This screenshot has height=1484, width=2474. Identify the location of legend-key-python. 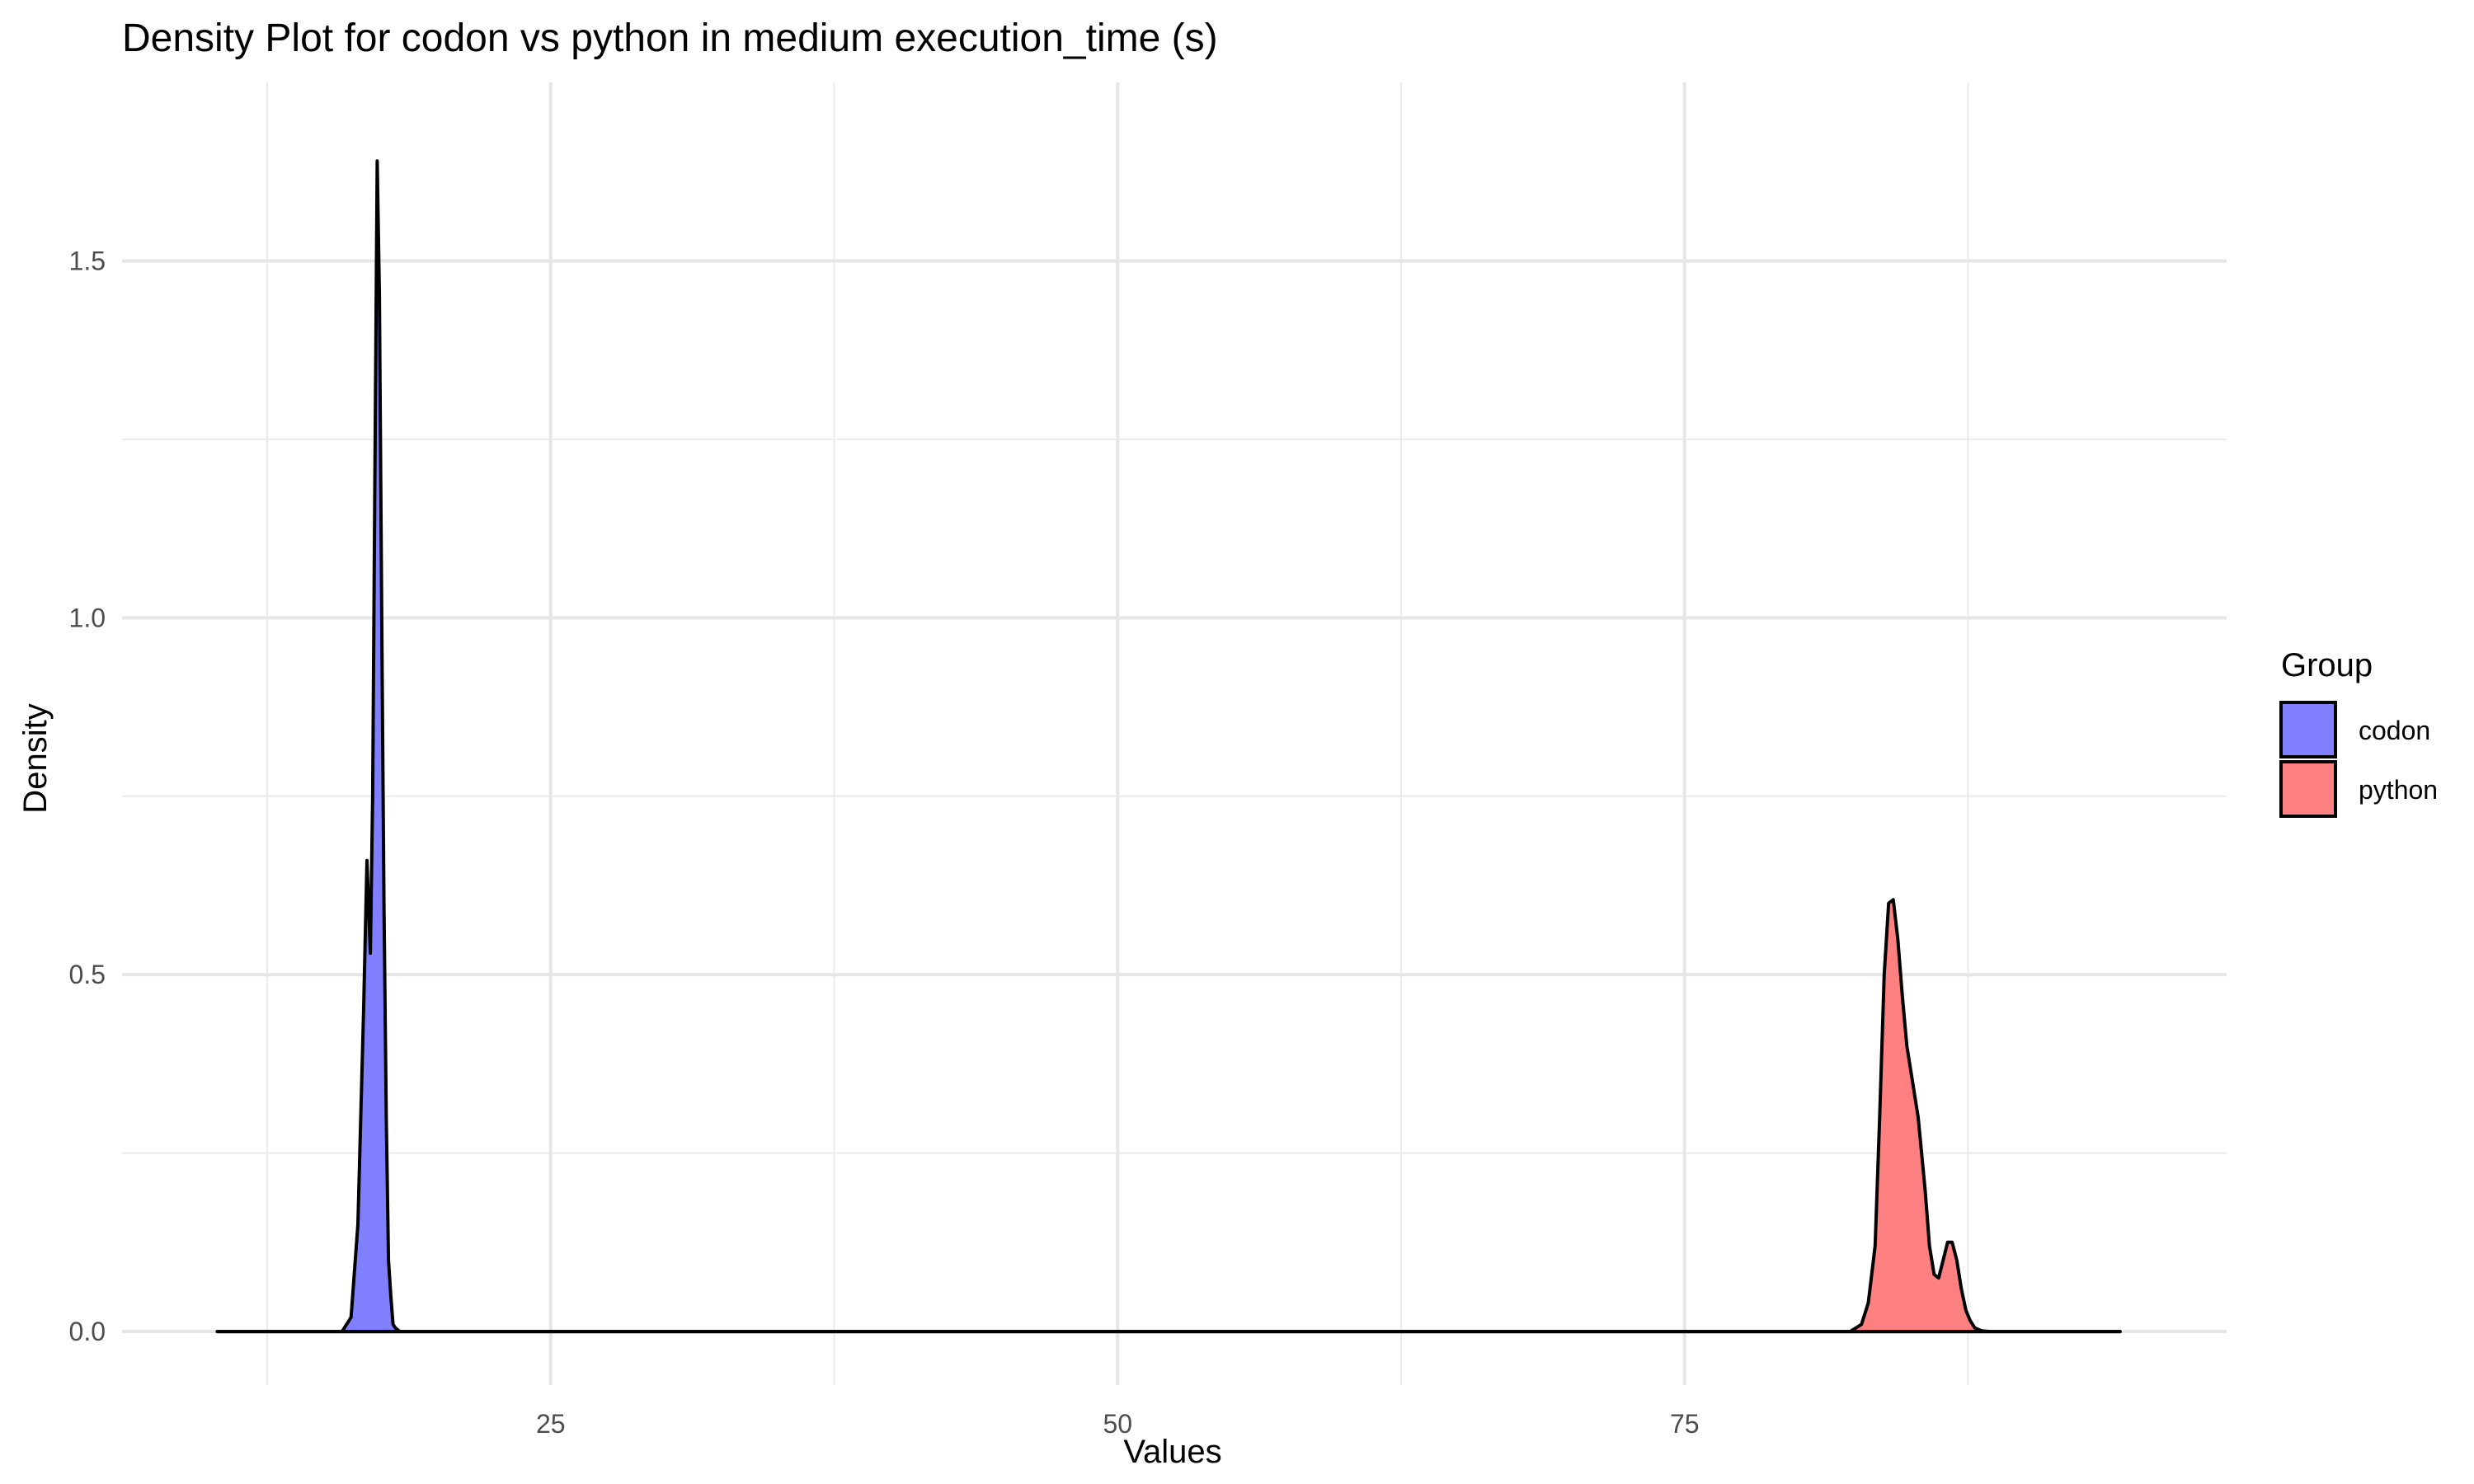
(2308, 789).